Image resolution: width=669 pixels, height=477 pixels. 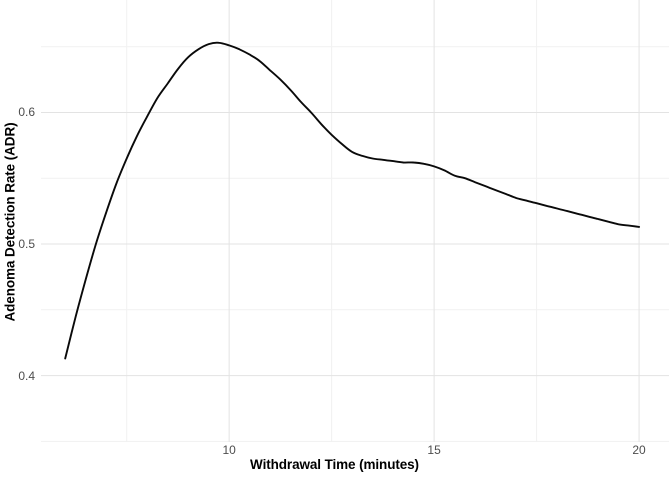 I want to click on x-tick-label: 15, so click(x=434, y=450).